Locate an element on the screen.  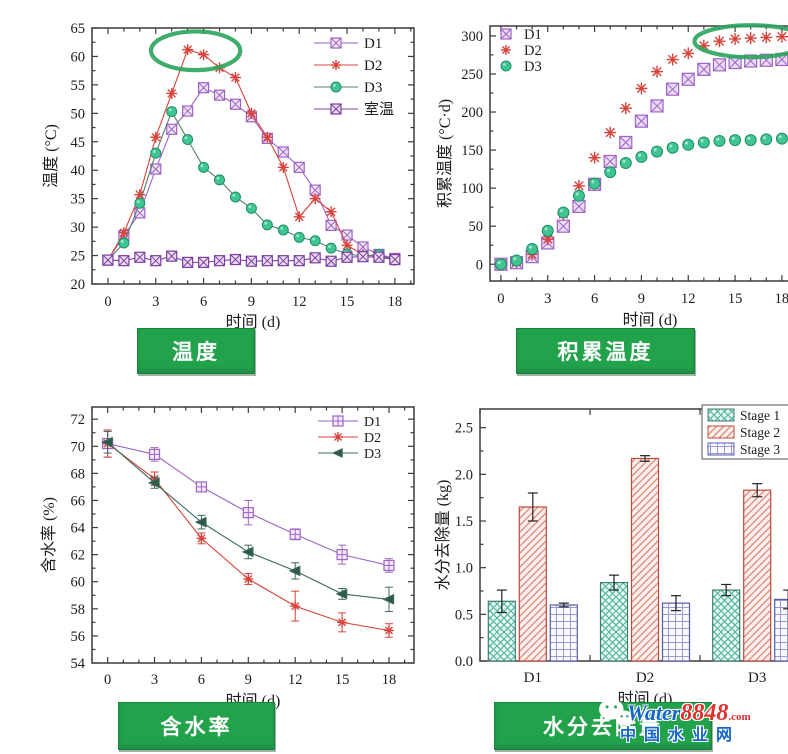
svg-text: 积累温度 (°C·d) is located at coordinates (445, 153).